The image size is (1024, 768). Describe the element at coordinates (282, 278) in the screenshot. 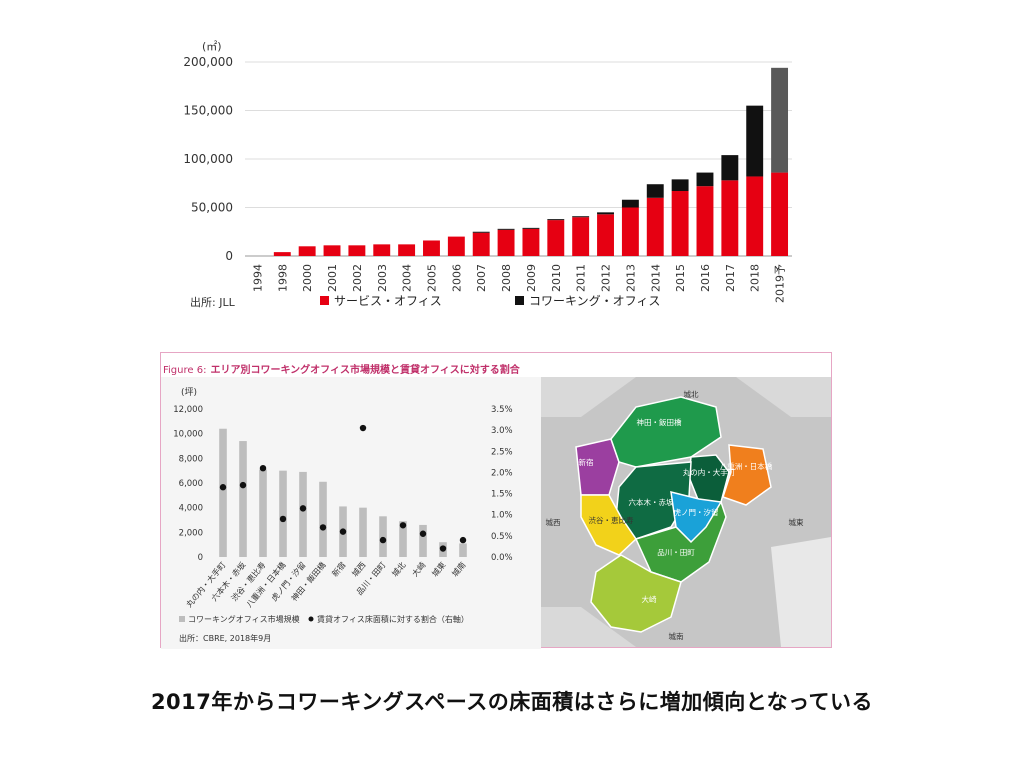

I see `jll-x-tick-label: 1998` at that location.